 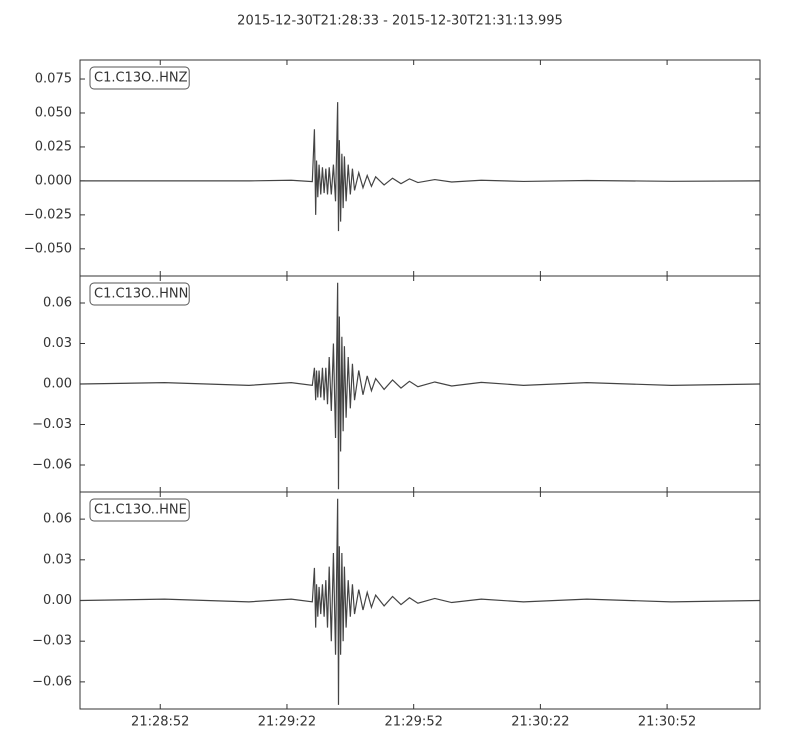 What do you see at coordinates (48, 214) in the screenshot?
I see `y-tick-label: −0.025` at bounding box center [48, 214].